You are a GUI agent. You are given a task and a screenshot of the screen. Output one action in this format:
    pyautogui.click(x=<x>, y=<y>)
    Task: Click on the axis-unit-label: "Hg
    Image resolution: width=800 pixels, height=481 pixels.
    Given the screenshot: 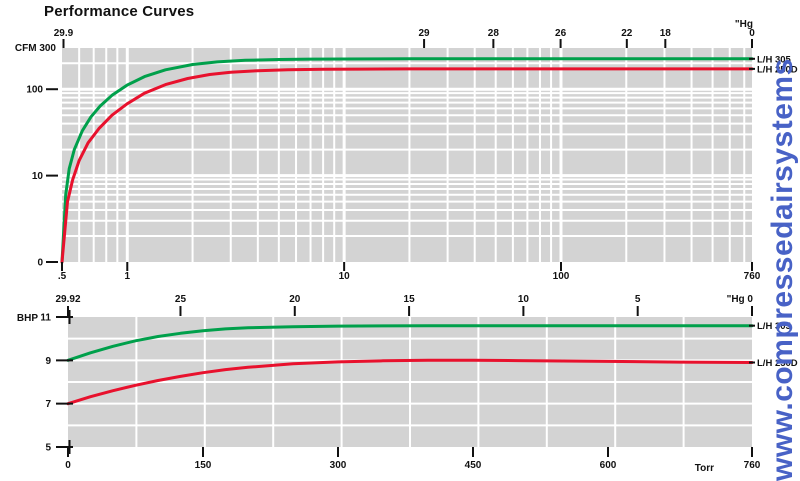 What is the action you would take?
    pyautogui.click(x=744, y=24)
    